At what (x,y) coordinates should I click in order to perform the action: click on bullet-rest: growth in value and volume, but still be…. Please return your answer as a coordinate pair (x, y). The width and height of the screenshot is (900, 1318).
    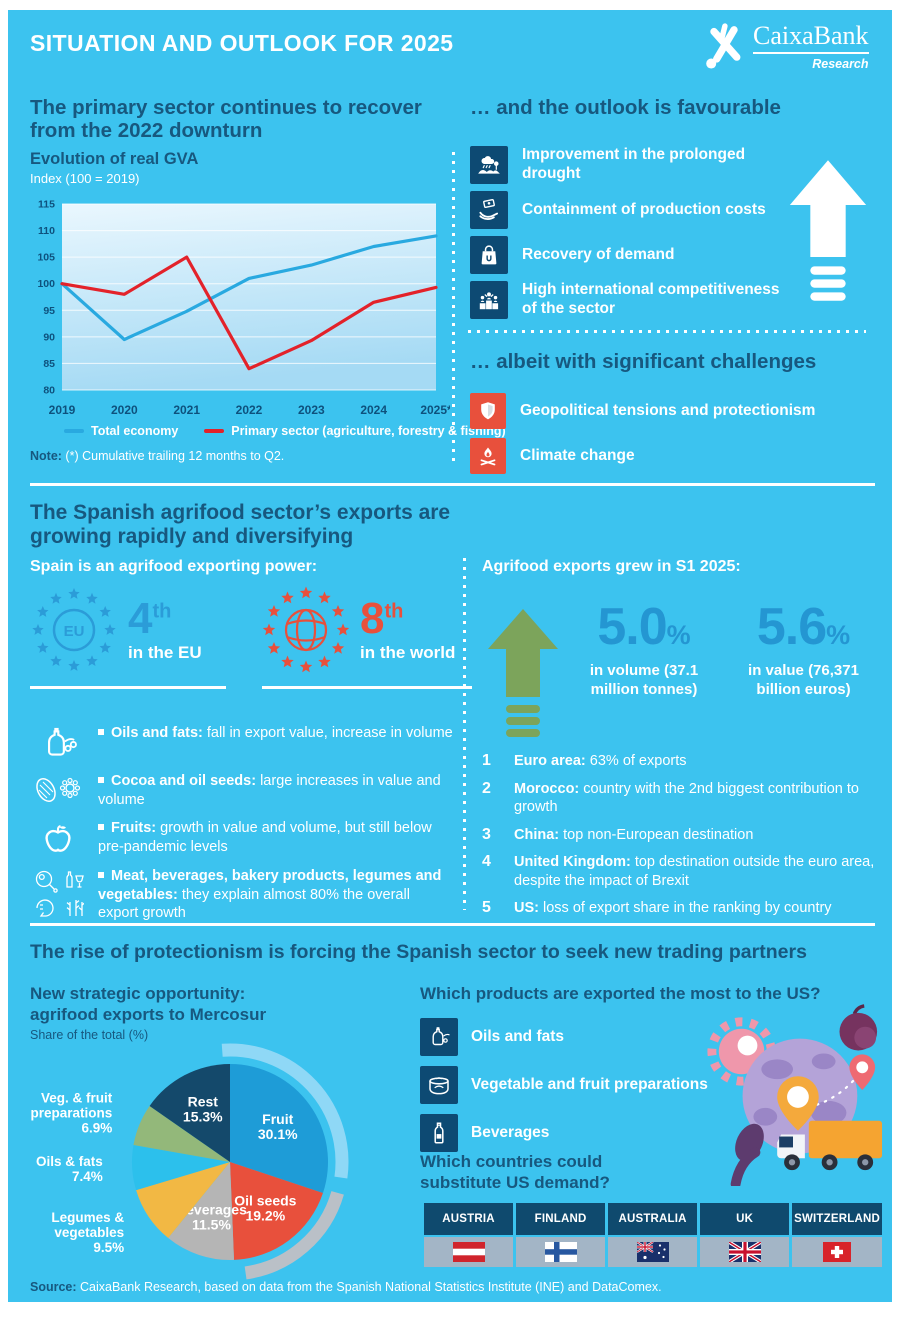
    Looking at the image, I should click on (265, 837).